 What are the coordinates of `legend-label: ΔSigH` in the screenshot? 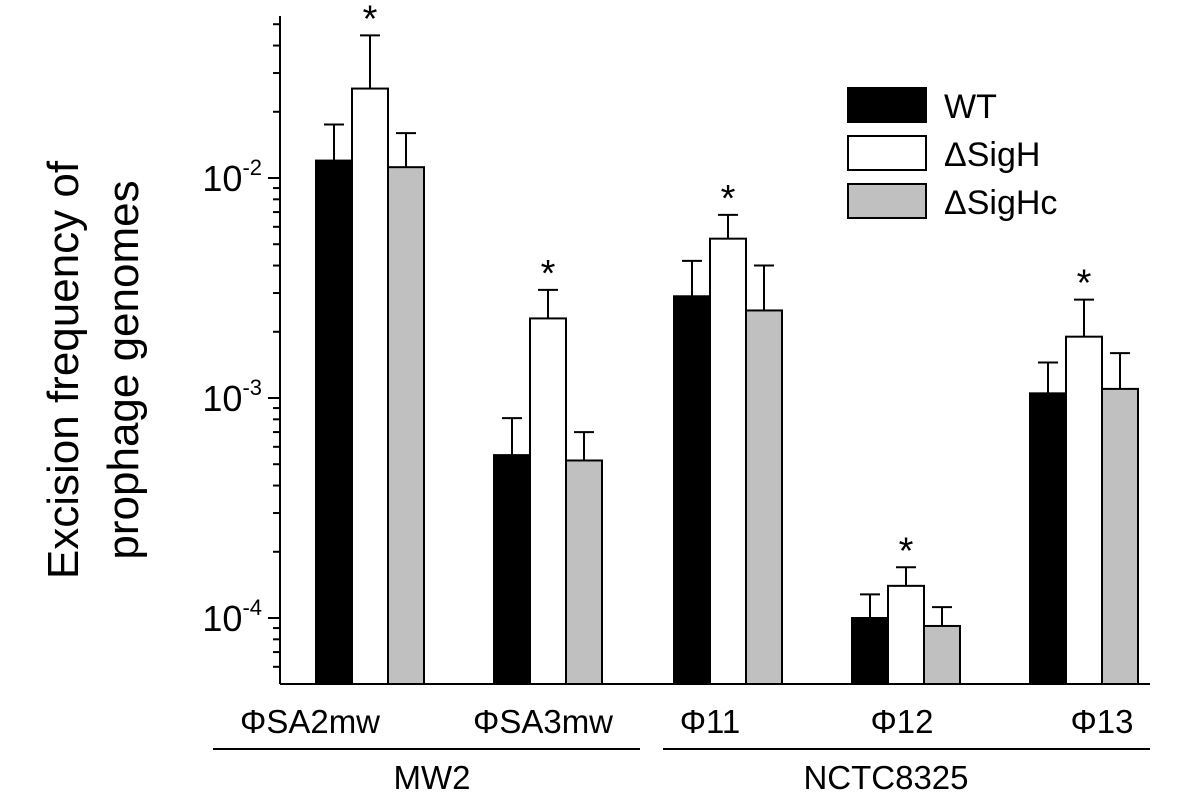 It's located at (992, 155).